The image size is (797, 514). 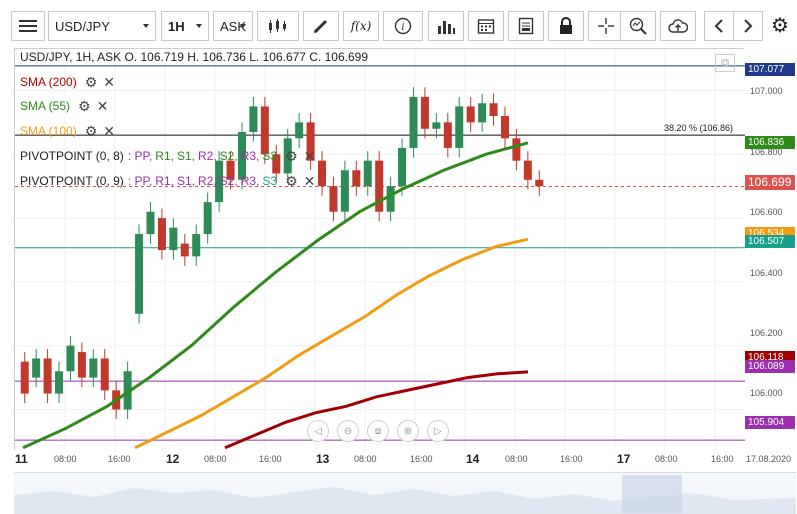 I want to click on scroll-right-button, so click(x=748, y=26).